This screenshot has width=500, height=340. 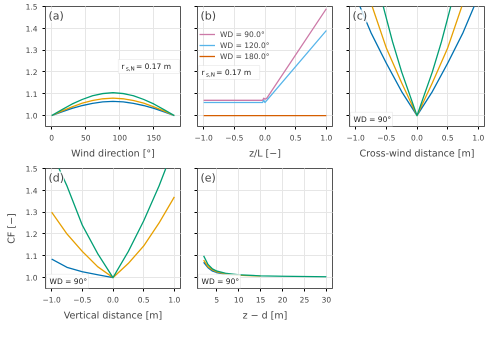 I want to click on chart-title: (d), so click(x=56, y=178).